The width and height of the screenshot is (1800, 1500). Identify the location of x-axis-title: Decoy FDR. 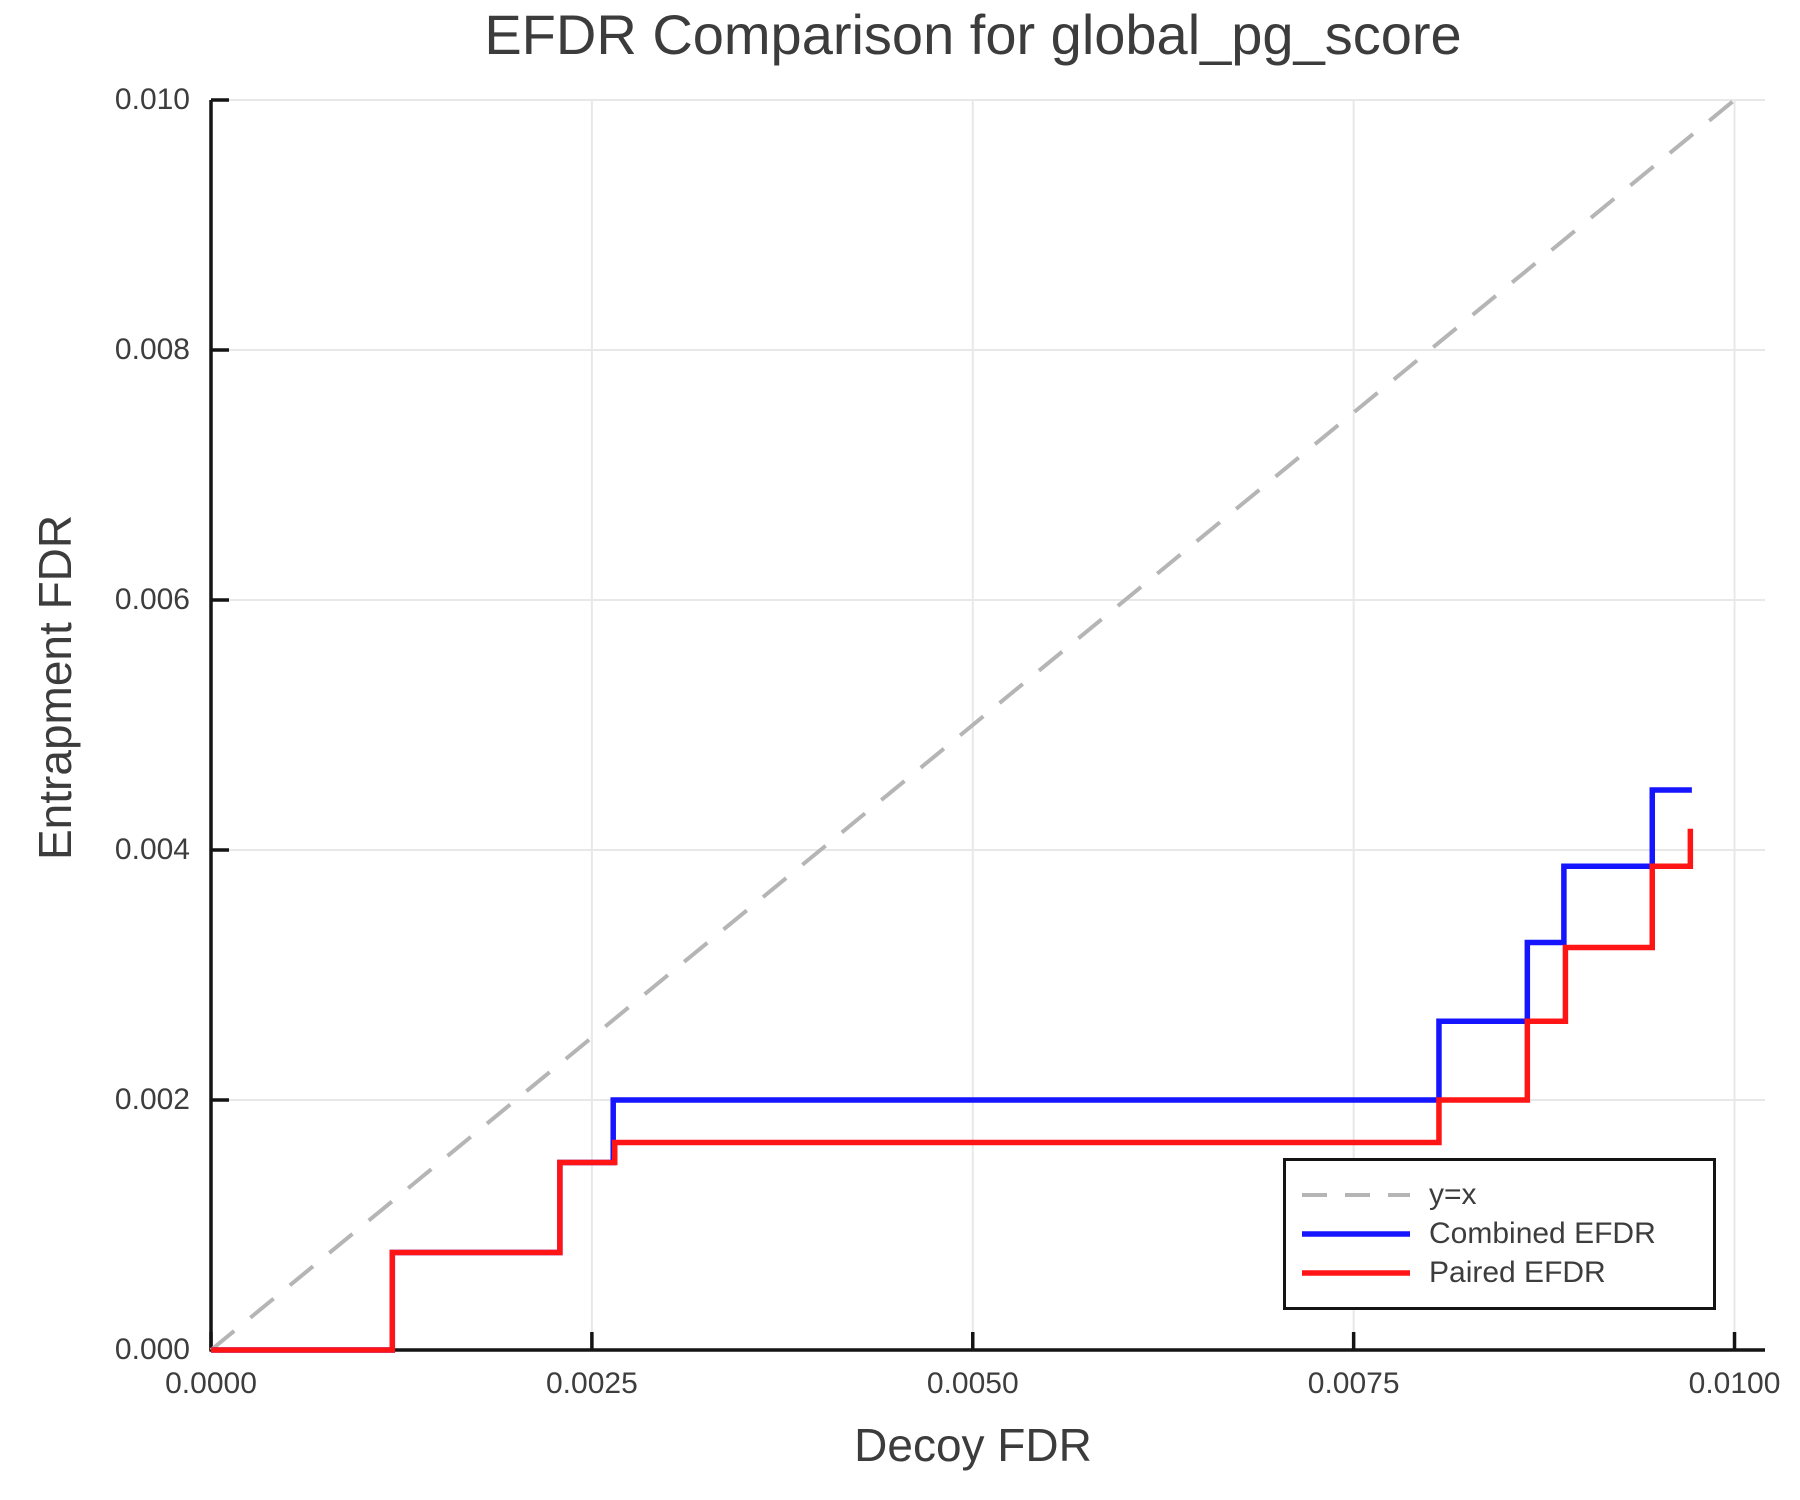
(973, 1445).